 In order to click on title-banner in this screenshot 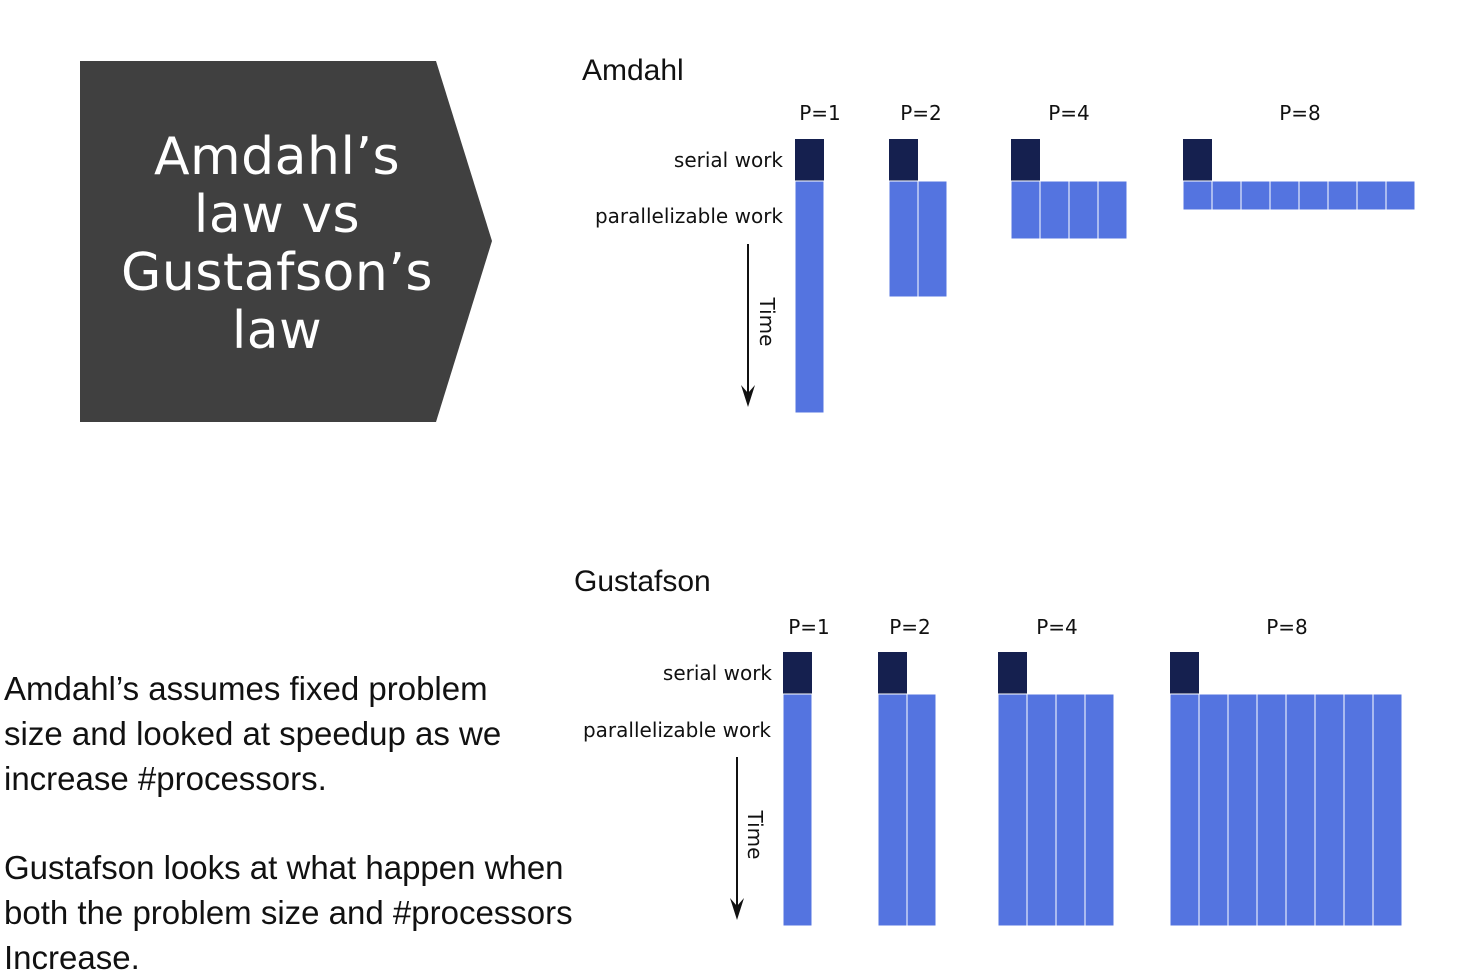, I will do `click(286, 241)`.